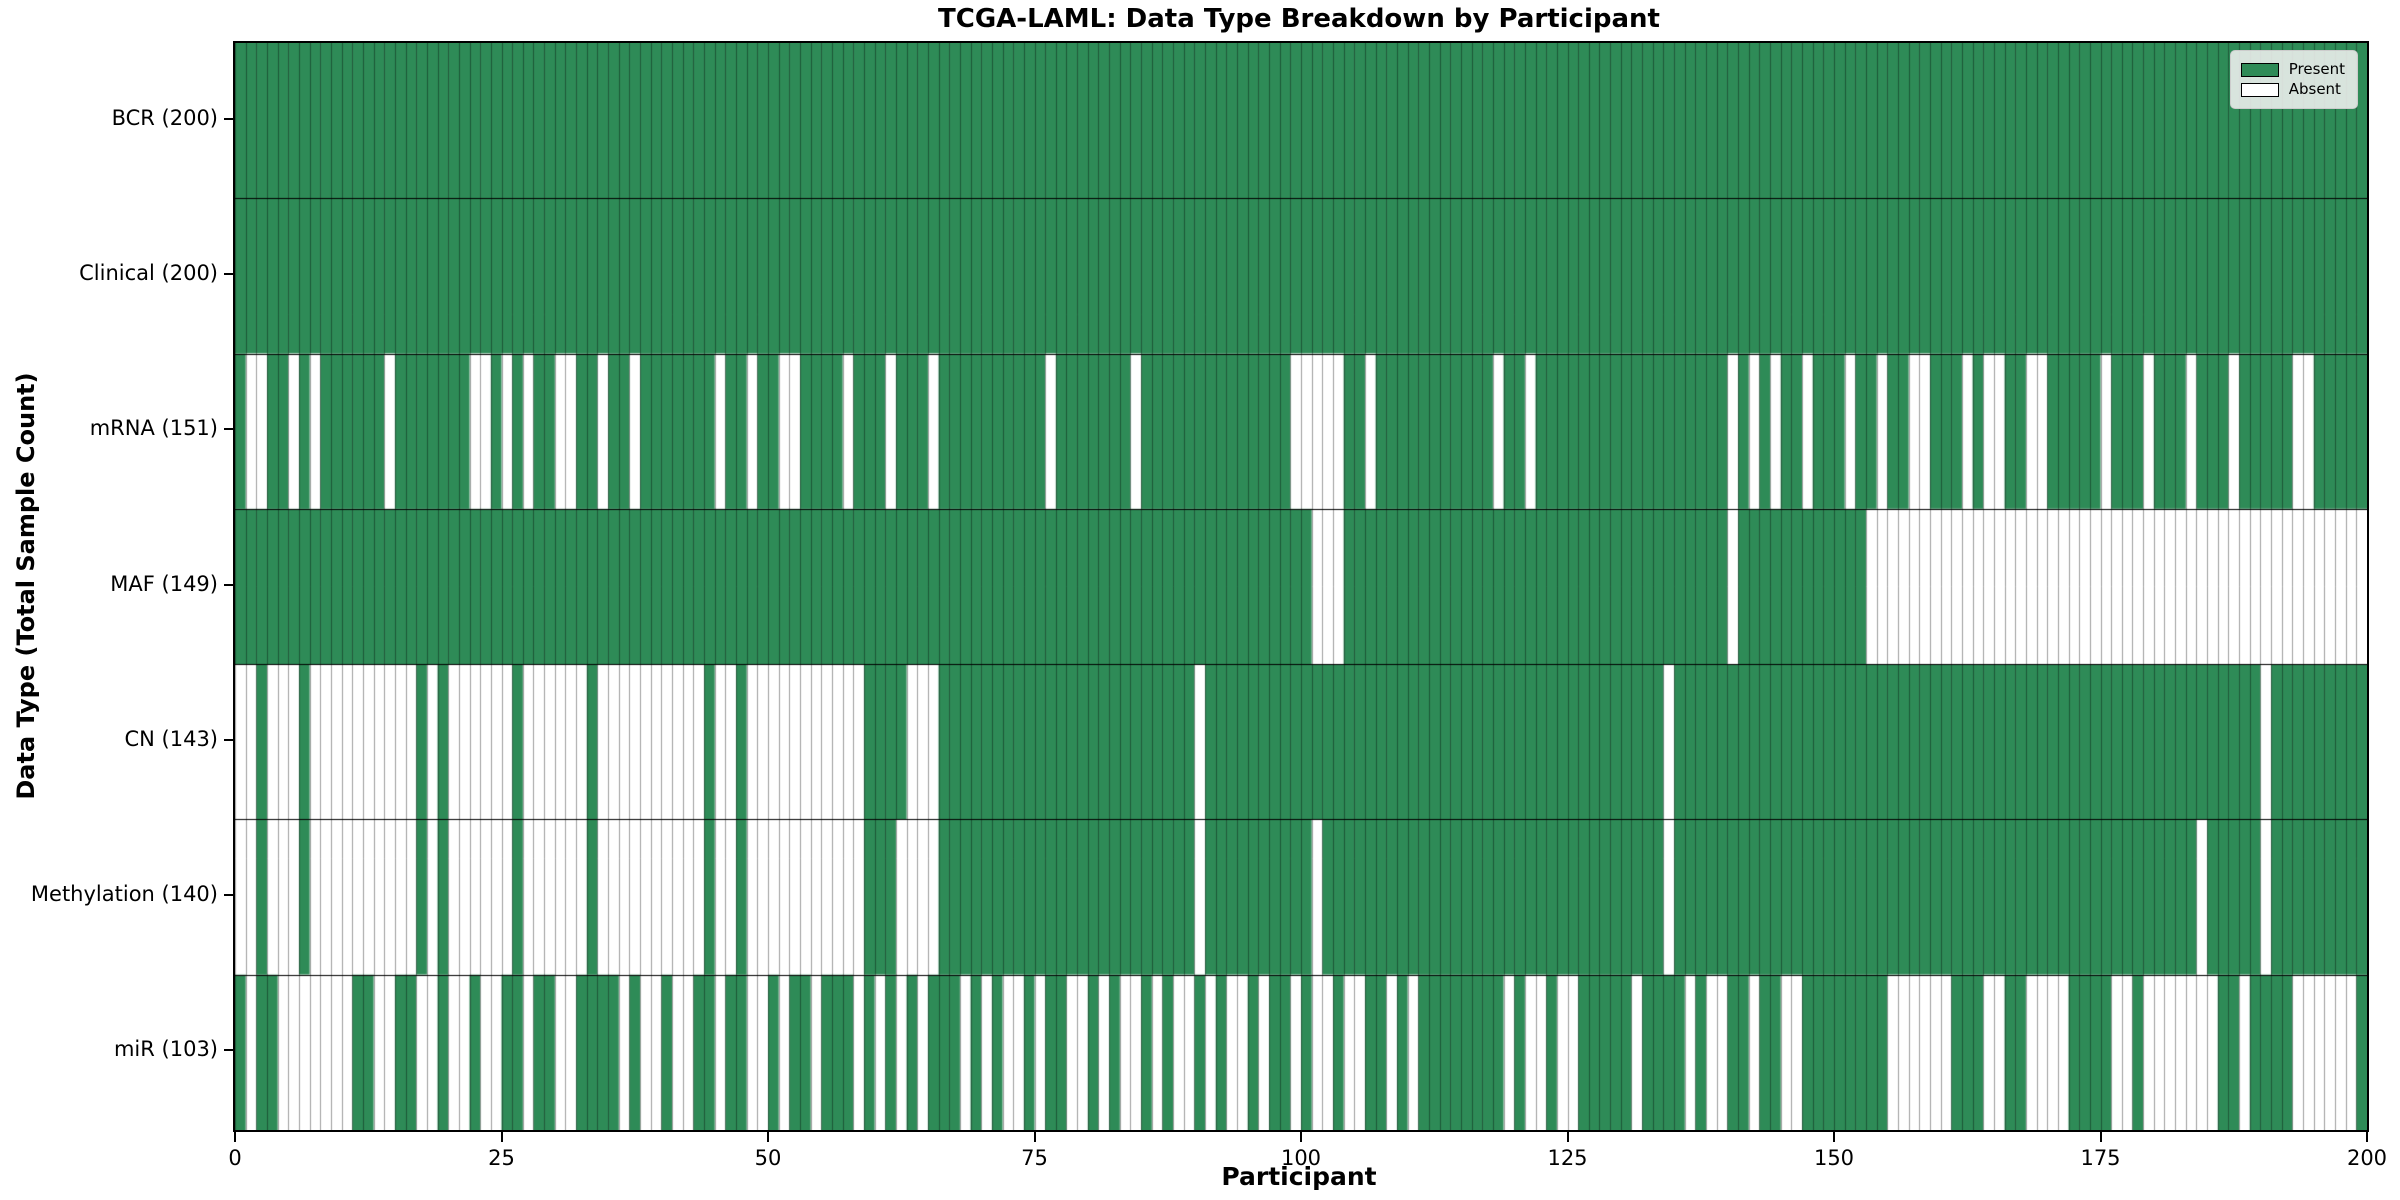  Describe the element at coordinates (1834, 1158) in the screenshot. I see `x-tick-label-150: 150` at that location.